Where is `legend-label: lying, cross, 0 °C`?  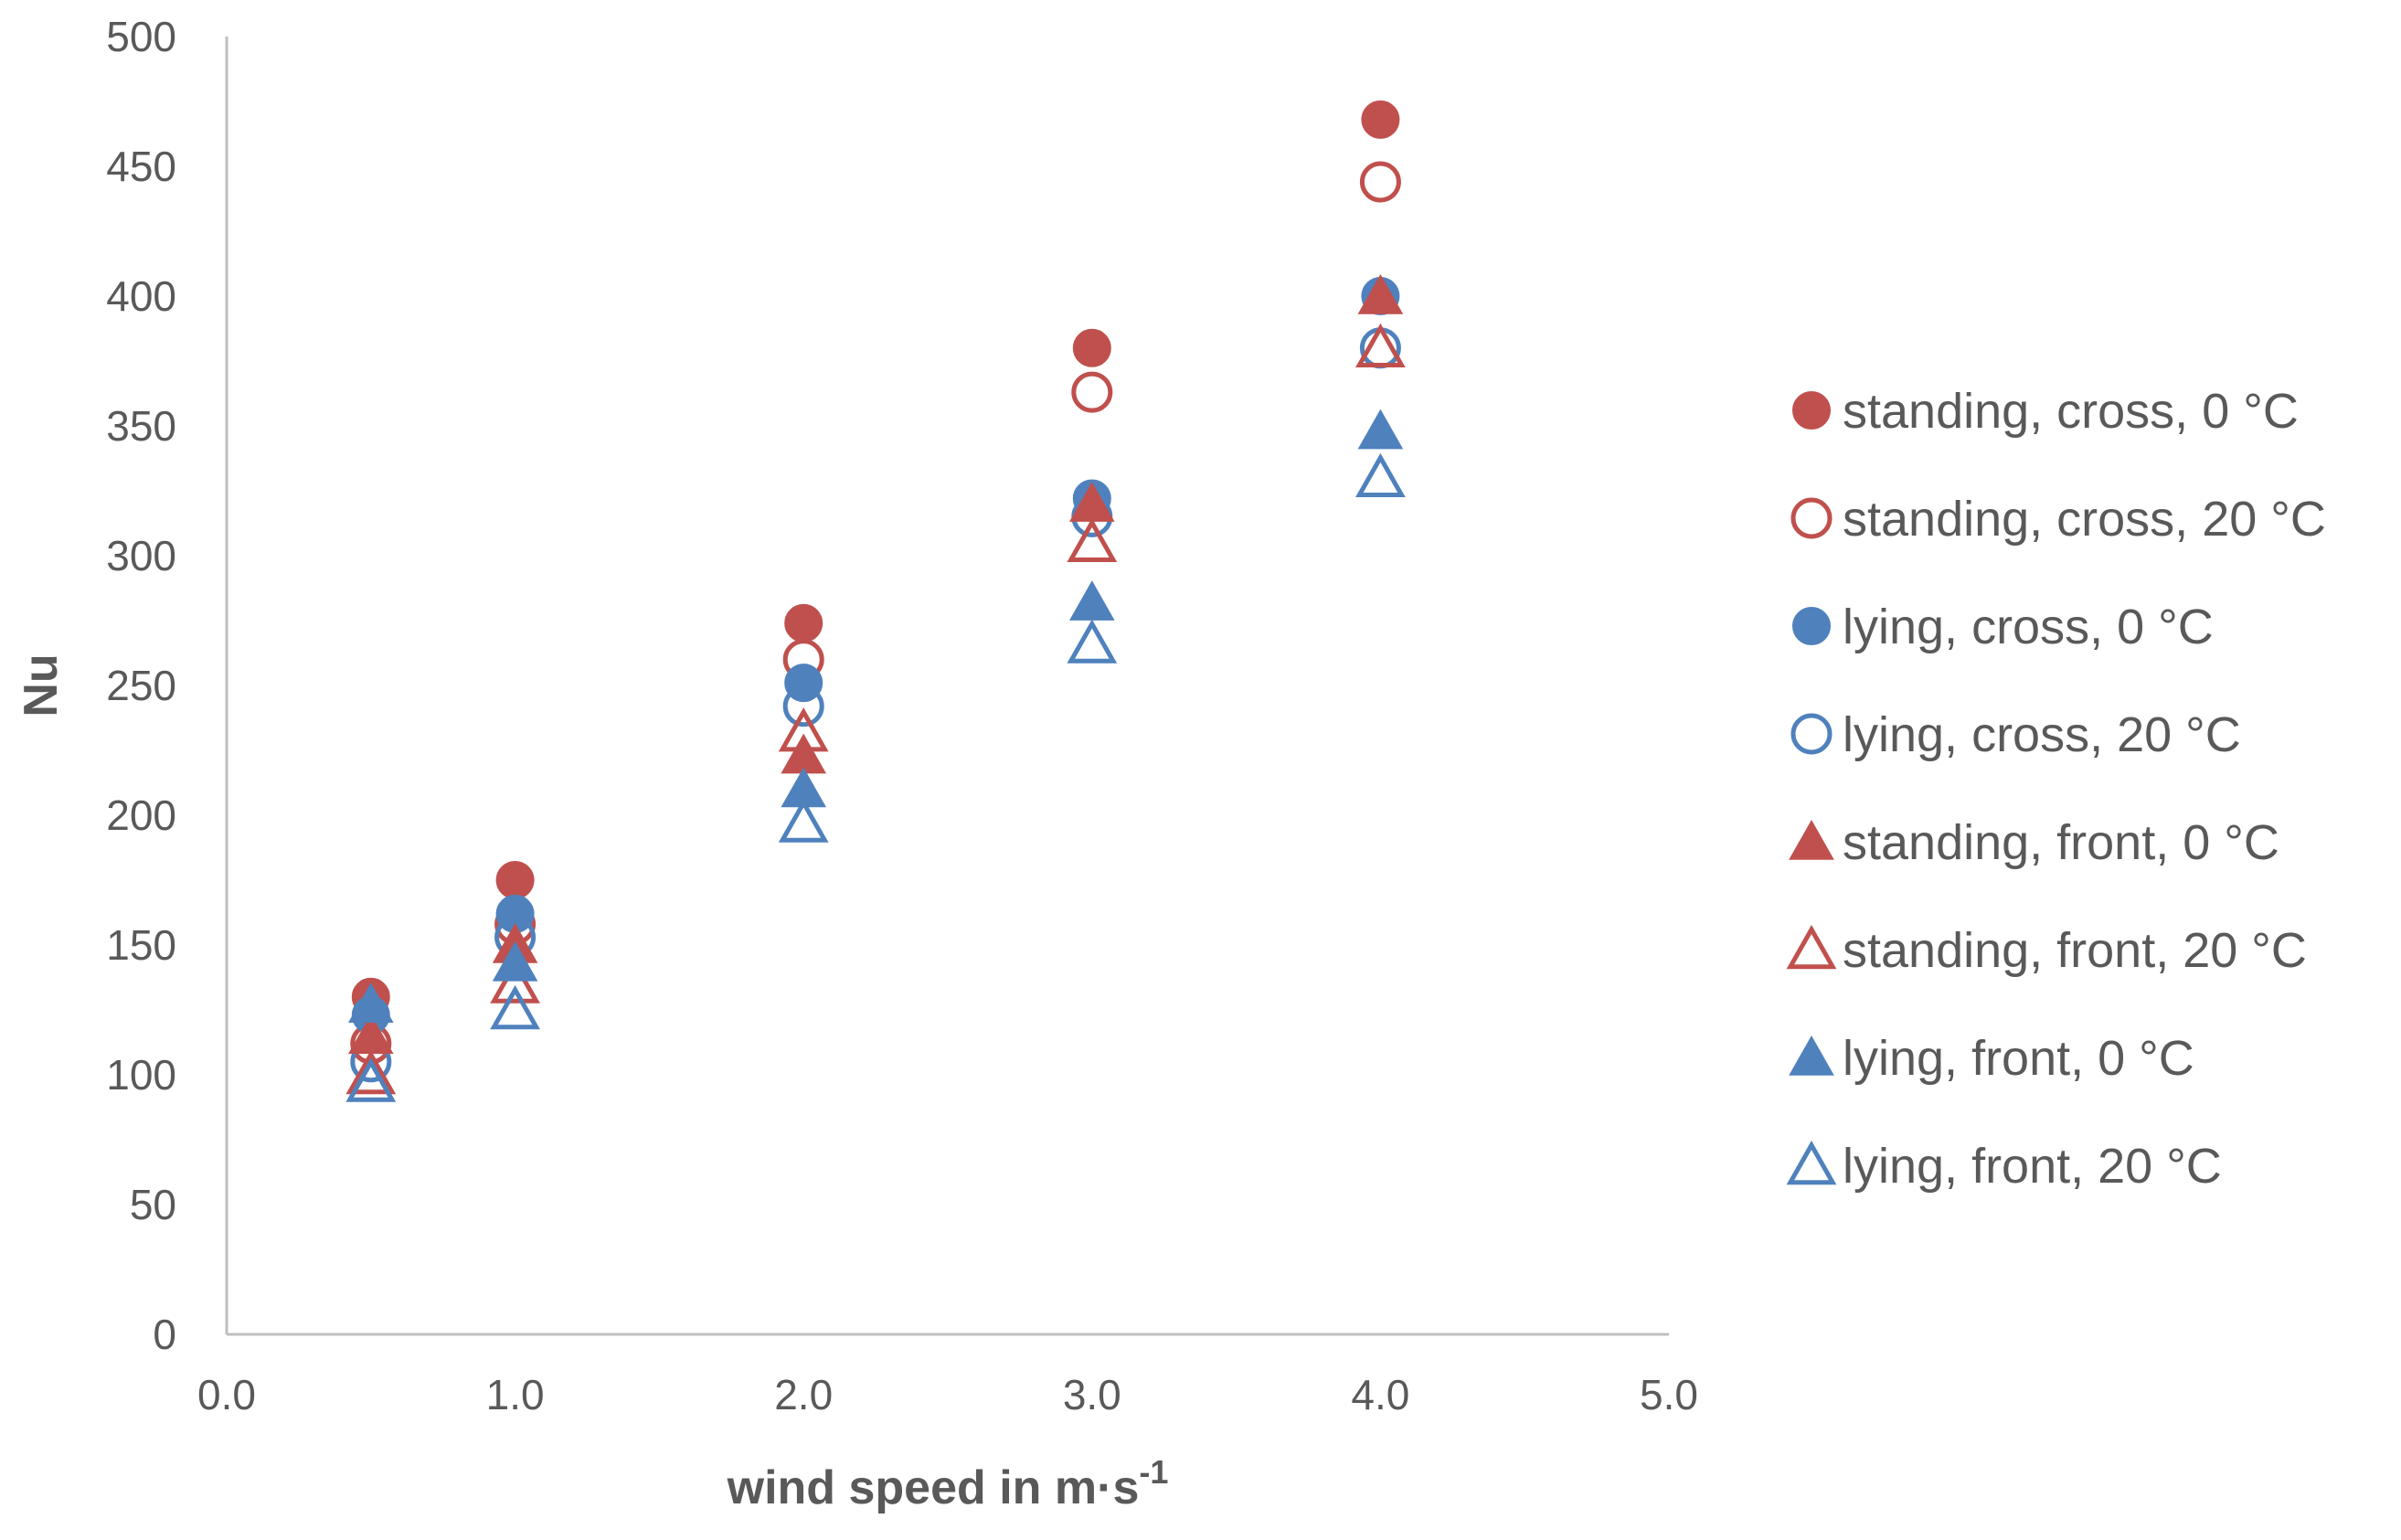
legend-label: lying, cross, 0 °C is located at coordinates (2028, 627).